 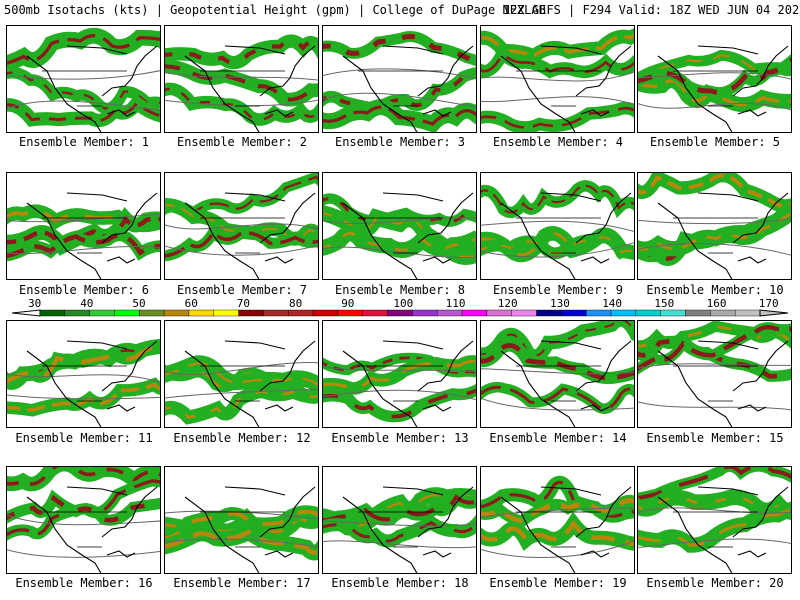 I want to click on ensemble-member-label: Ensemble Member: 2, so click(x=242, y=142).